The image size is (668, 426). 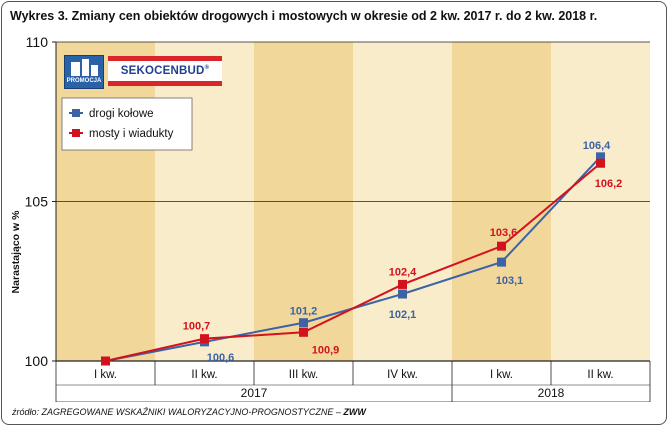 I want to click on data-label: 102,1, so click(x=403, y=315).